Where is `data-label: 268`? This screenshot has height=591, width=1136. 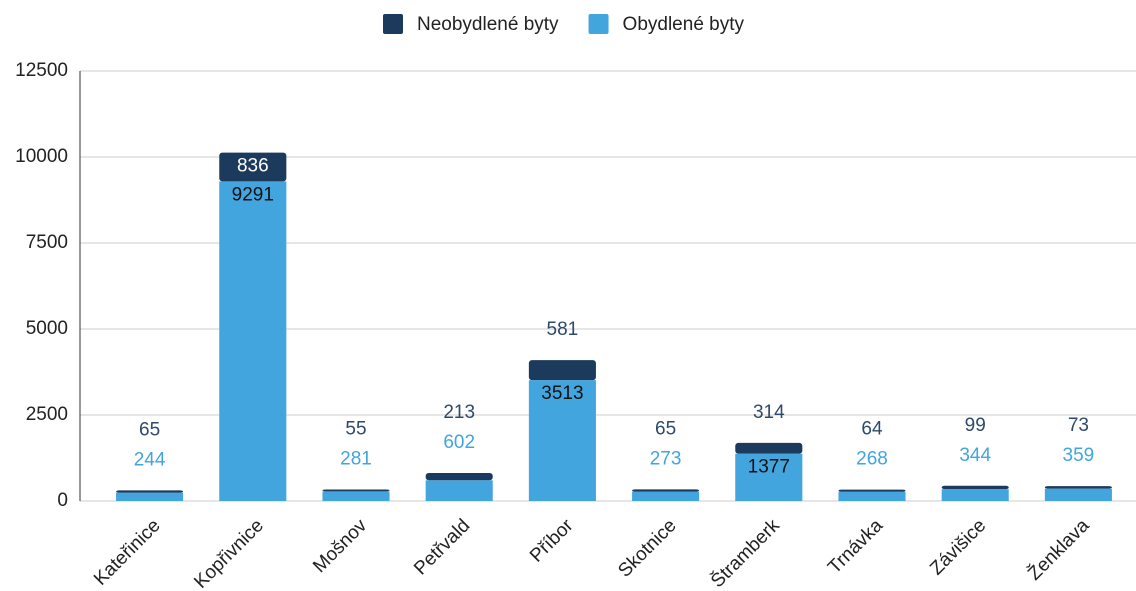
data-label: 268 is located at coordinates (872, 459).